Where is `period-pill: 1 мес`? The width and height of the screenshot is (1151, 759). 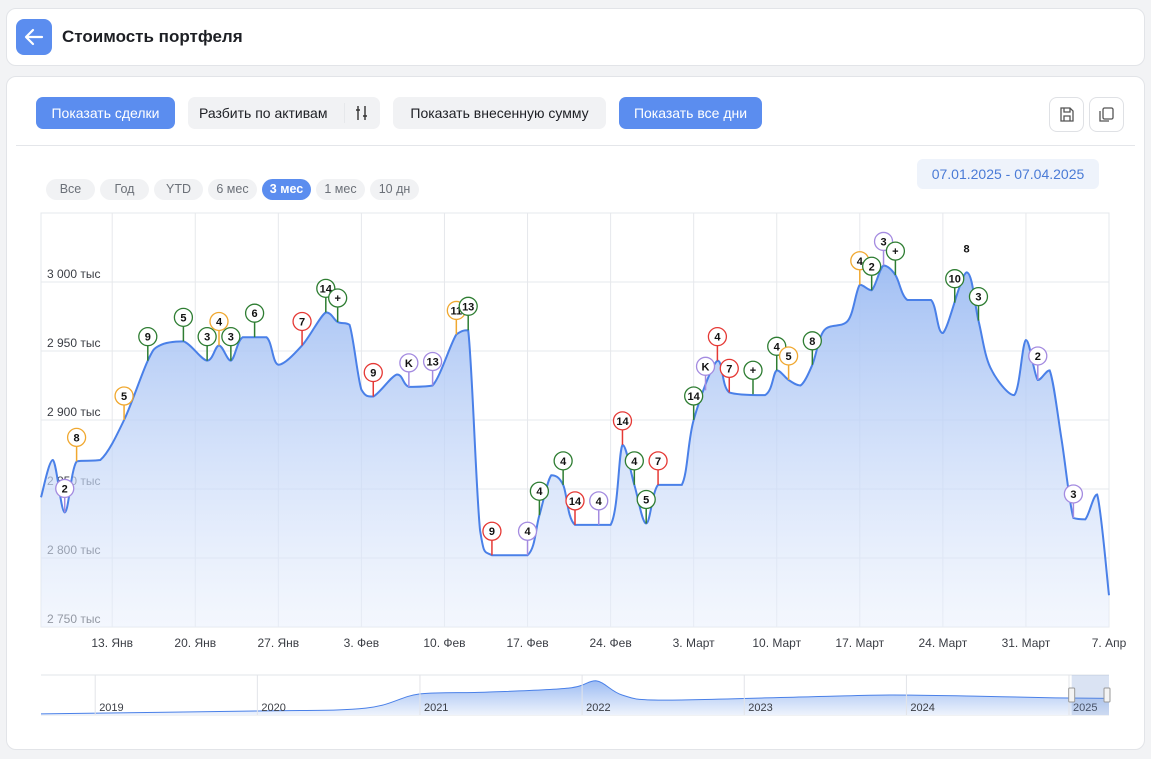
period-pill: 1 мес is located at coordinates (340, 189).